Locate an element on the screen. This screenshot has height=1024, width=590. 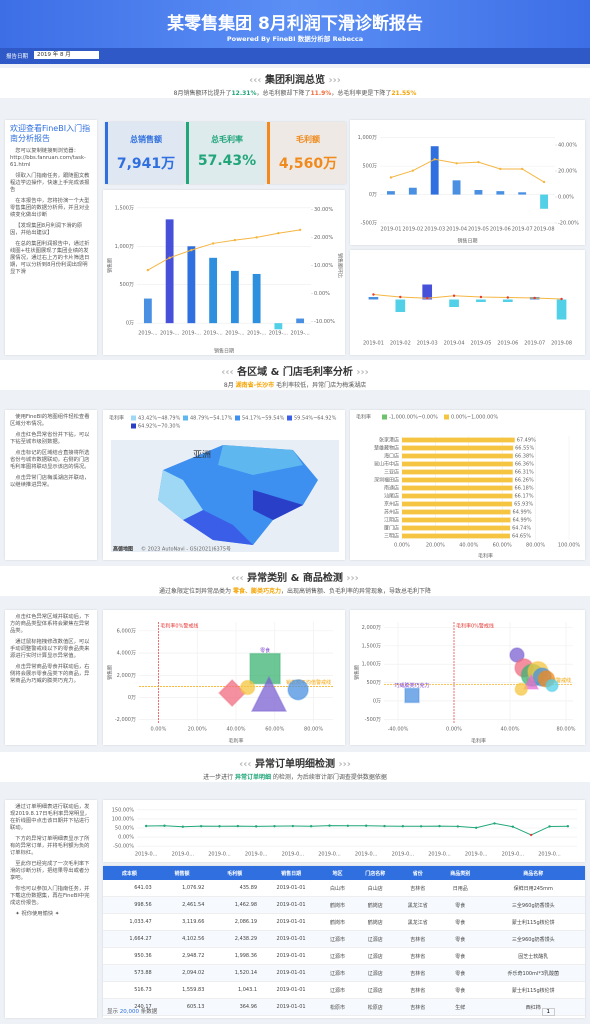
x-tick-label: 2019-07 is located at coordinates (534, 344).